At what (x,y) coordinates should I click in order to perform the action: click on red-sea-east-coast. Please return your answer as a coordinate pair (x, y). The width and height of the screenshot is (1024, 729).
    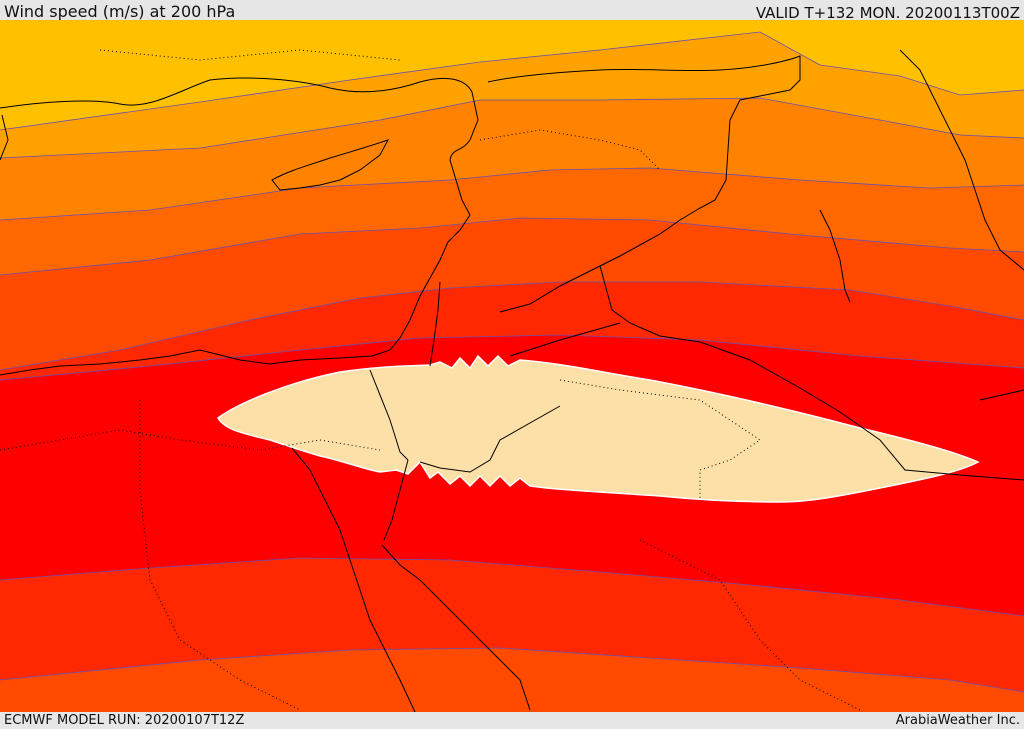
    Looking at the image, I should click on (456, 627).